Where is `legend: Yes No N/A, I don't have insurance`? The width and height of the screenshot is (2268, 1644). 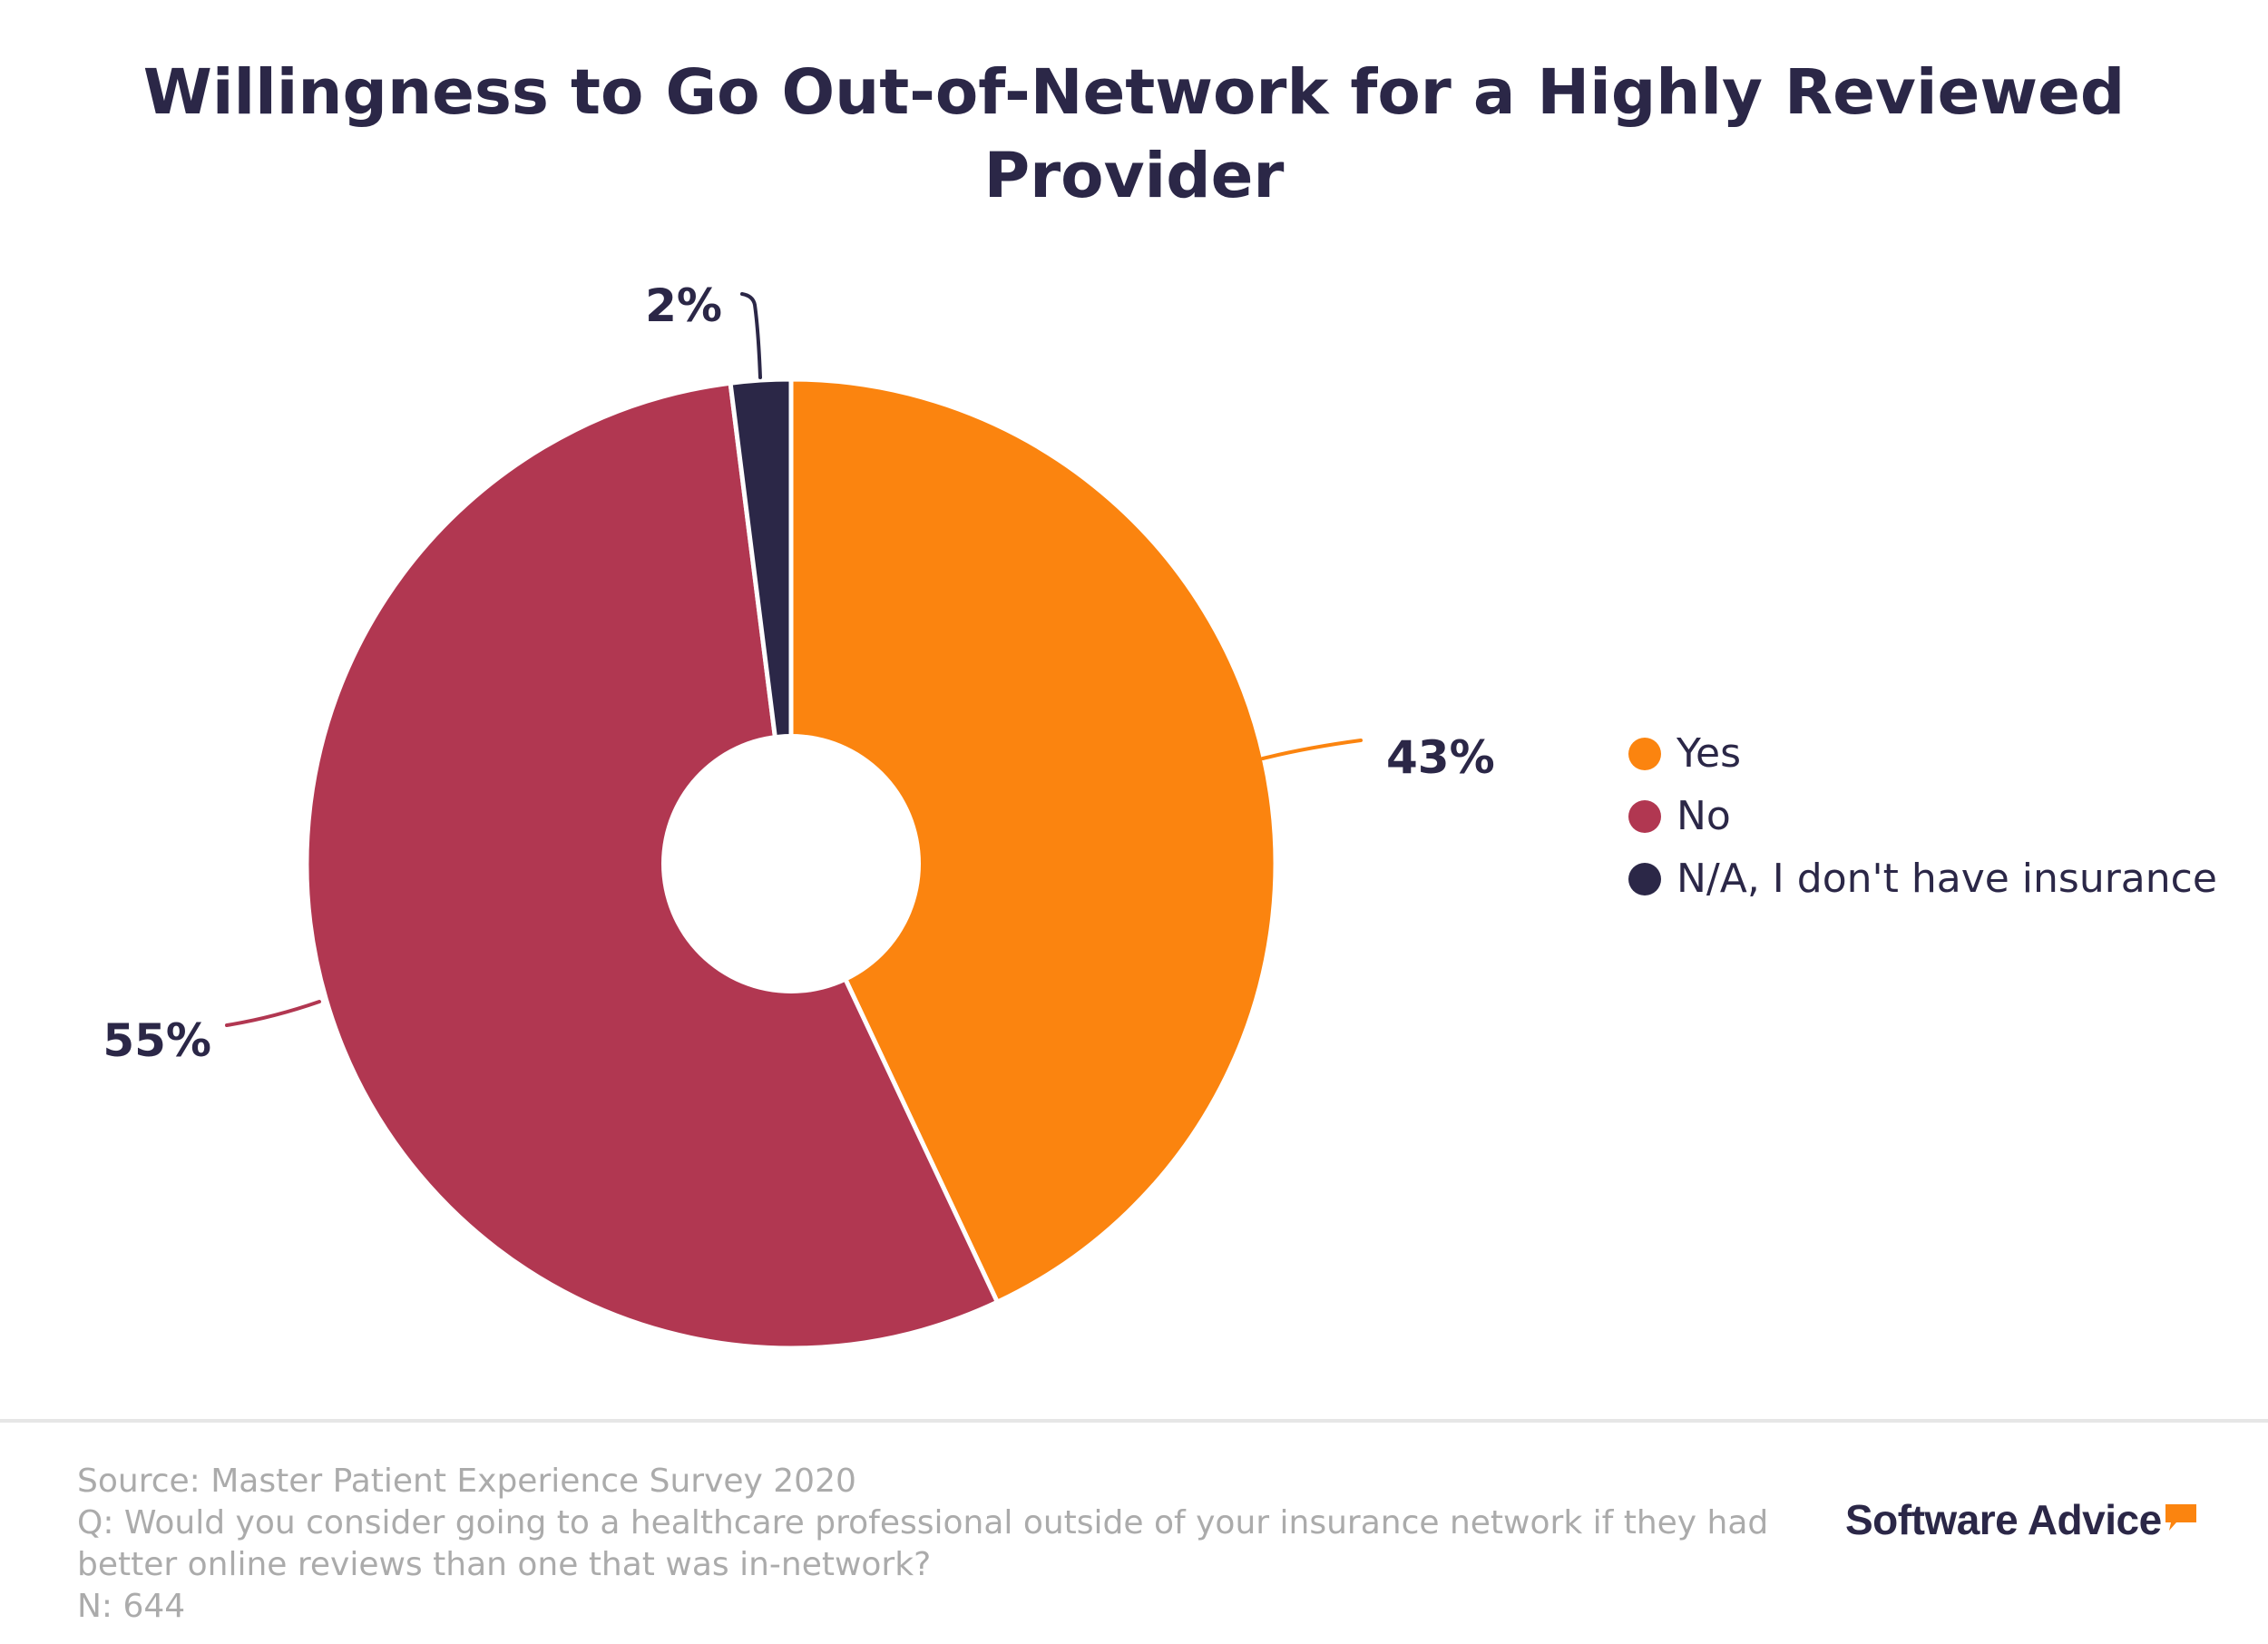
legend: Yes No N/A, I don't have insurance is located at coordinates (1923, 816).